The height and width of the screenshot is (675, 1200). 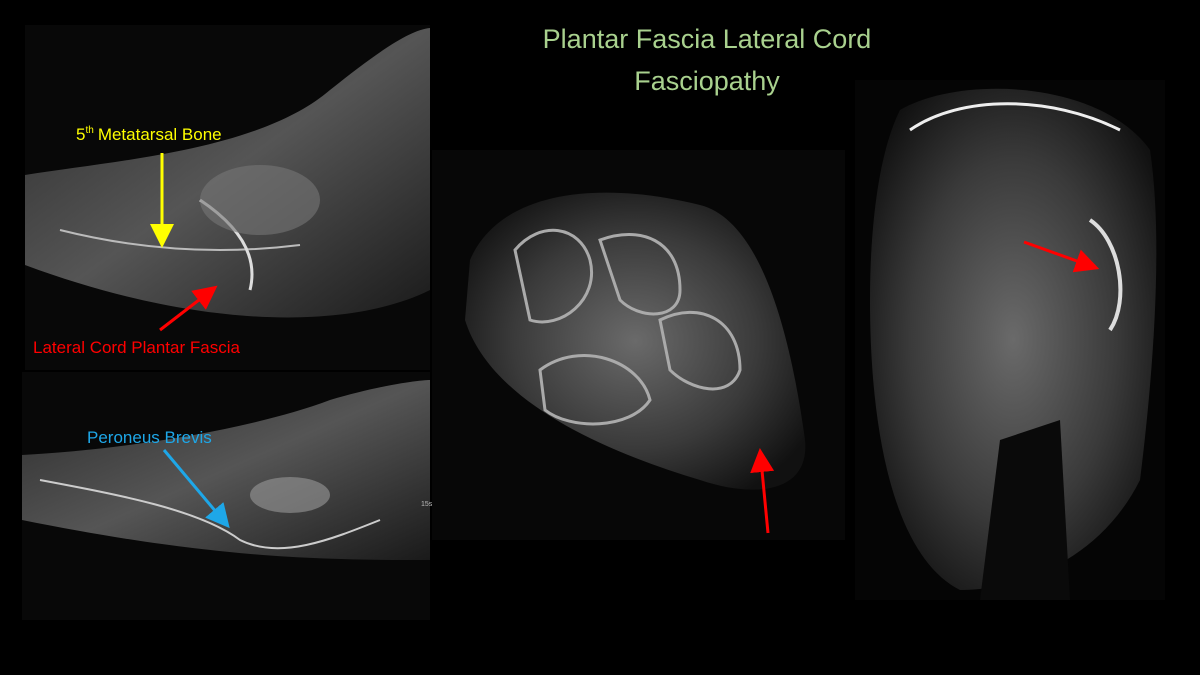 I want to click on title-line: Plantar Fascia Lateral Cord, so click(x=707, y=39).